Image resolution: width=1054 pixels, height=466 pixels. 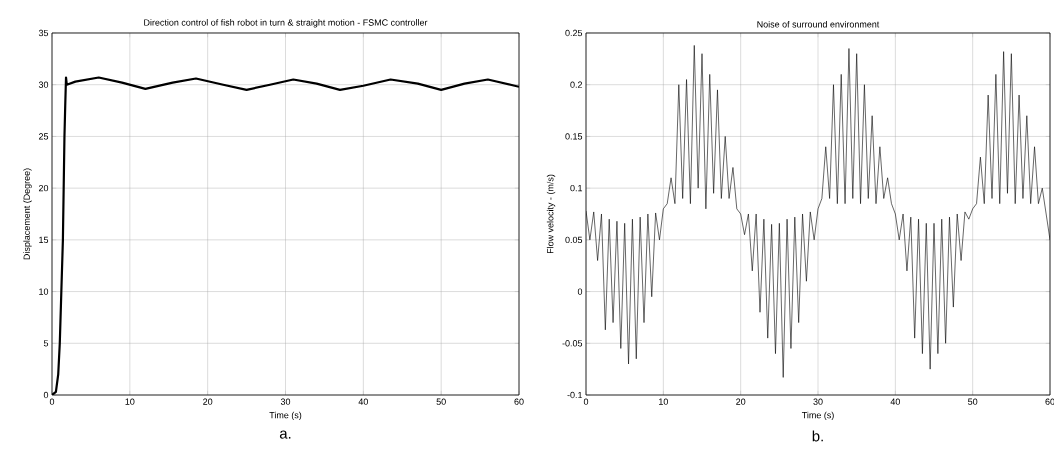 I want to click on chart-title: Noise of surround environment, so click(x=818, y=24).